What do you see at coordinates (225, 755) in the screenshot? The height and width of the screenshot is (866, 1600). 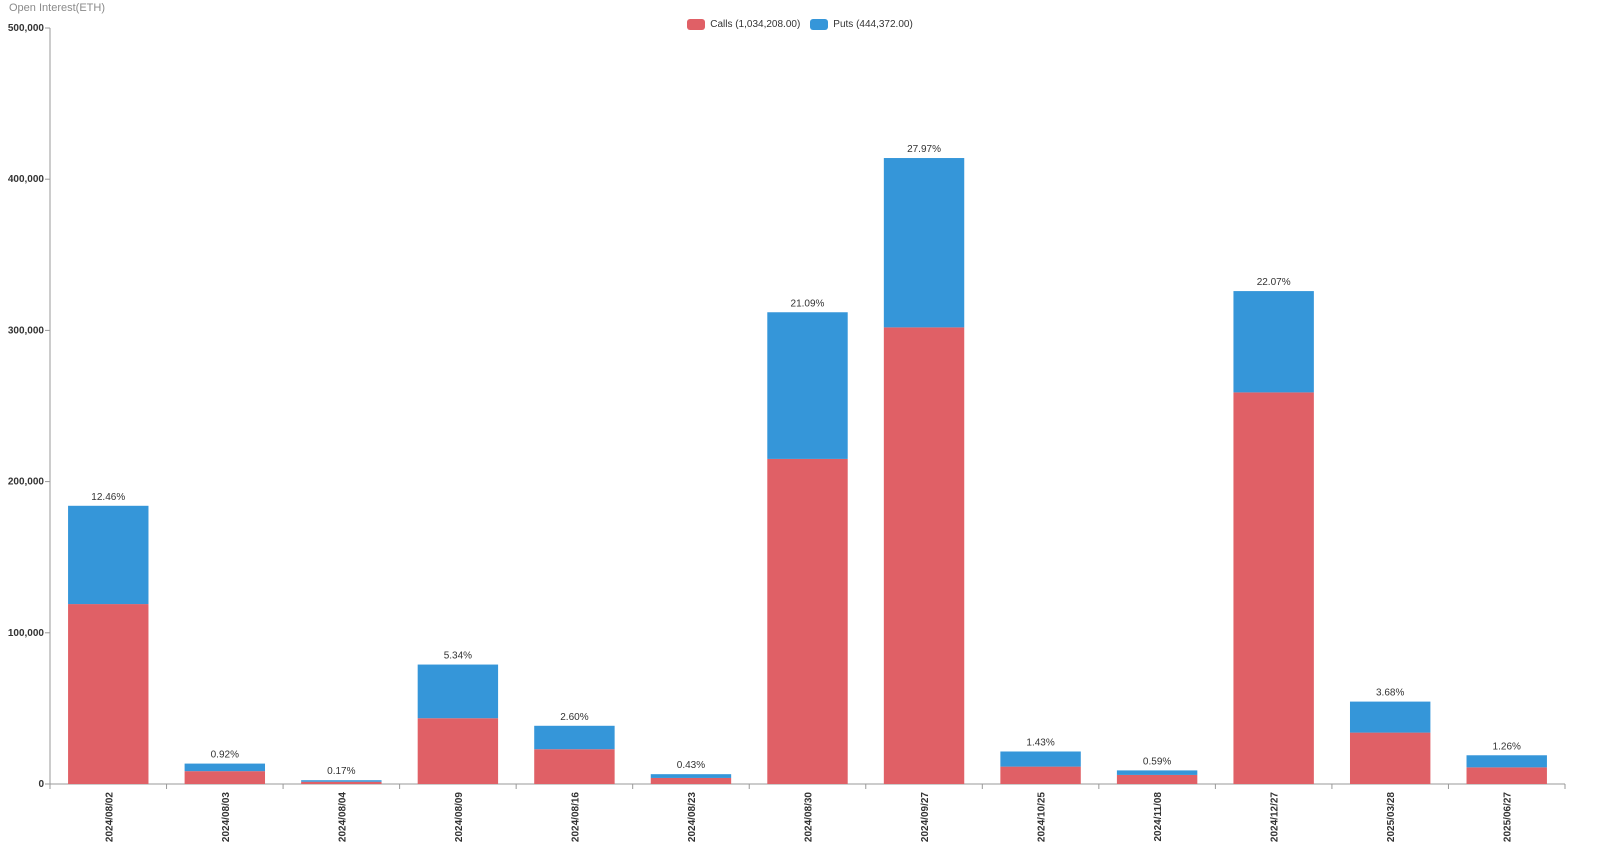 I see `bar-percent-label: 0.92%` at bounding box center [225, 755].